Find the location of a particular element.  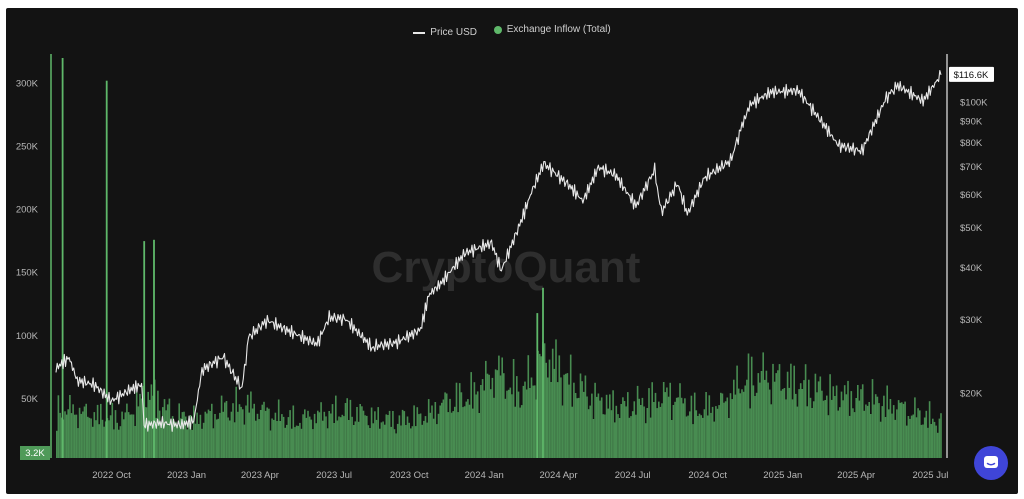

left-tick-label: 300K is located at coordinates (27, 83).